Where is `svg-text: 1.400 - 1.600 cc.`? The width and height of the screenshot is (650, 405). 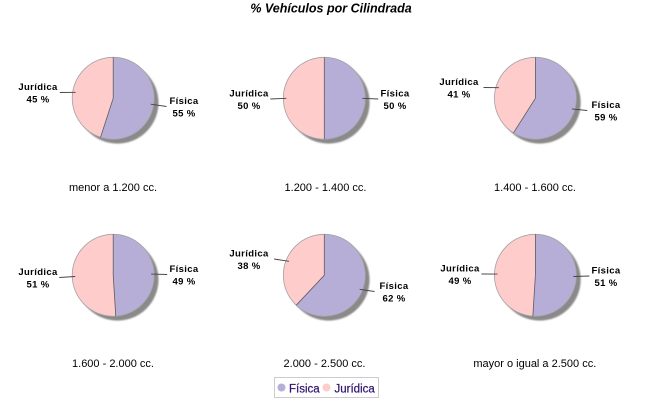 svg-text: 1.400 - 1.600 cc. is located at coordinates (535, 188).